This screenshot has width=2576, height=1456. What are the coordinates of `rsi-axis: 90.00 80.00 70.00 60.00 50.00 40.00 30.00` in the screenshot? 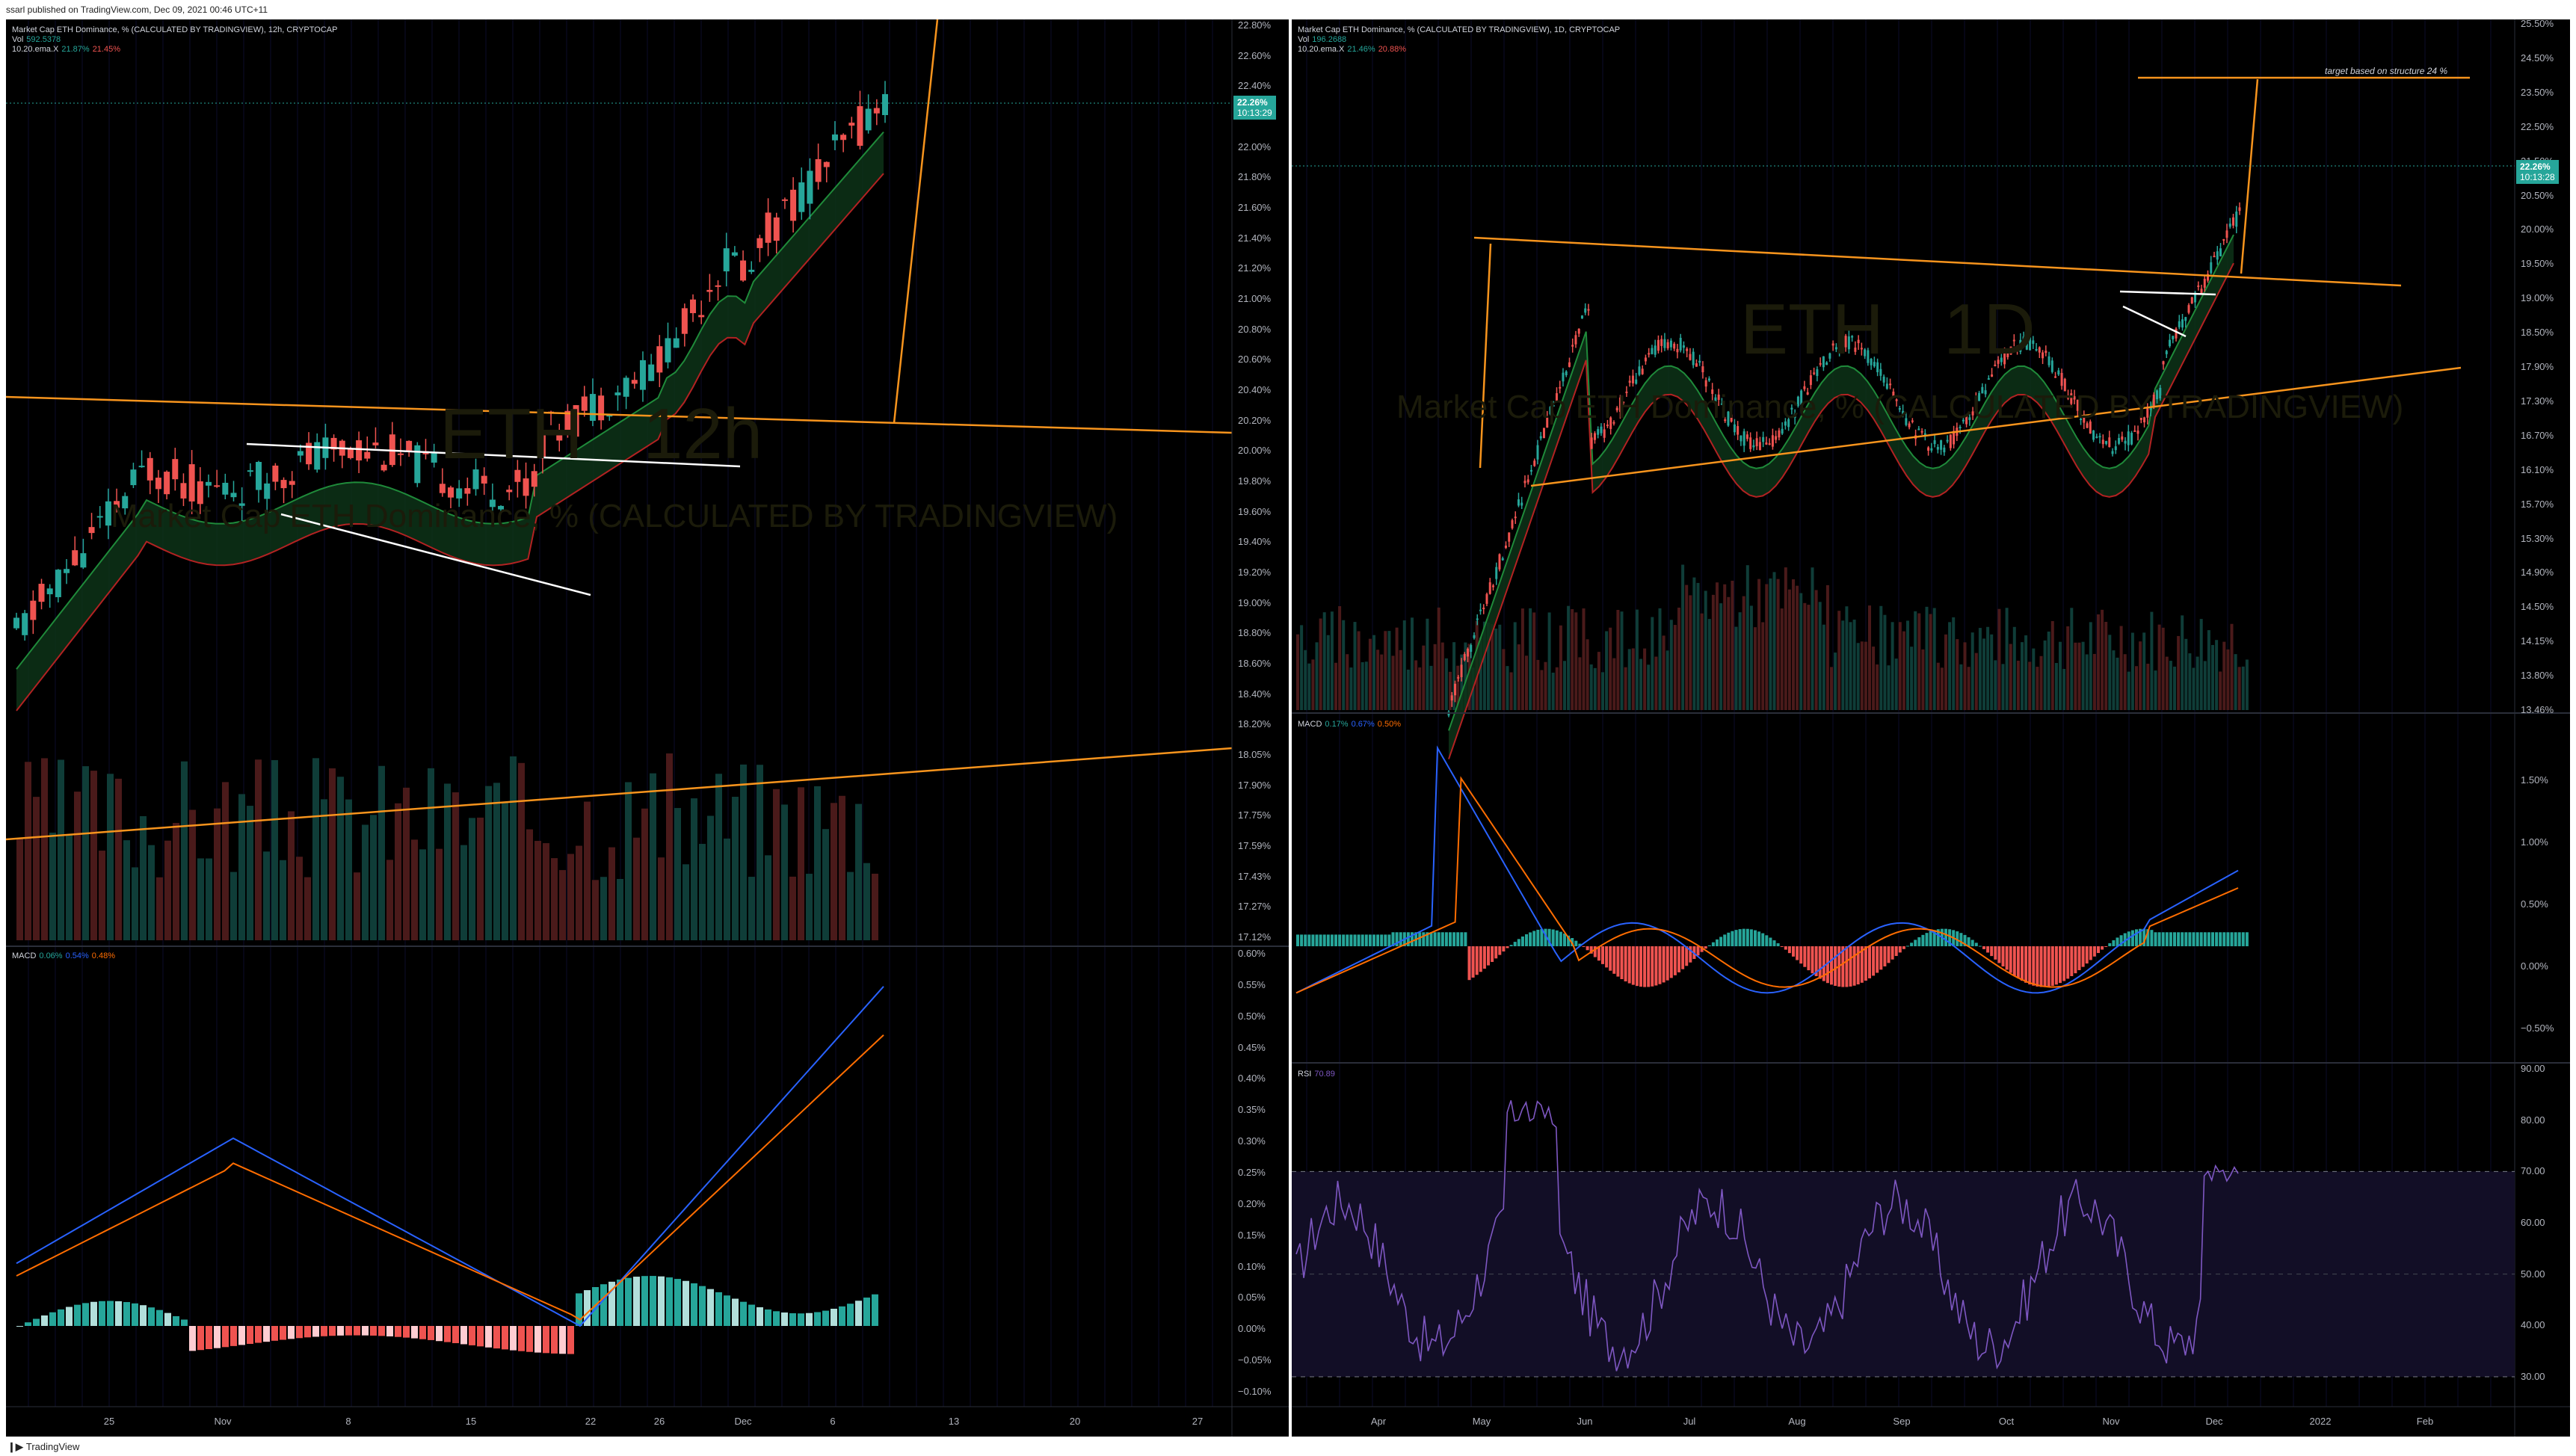 It's located at (2542, 1235).